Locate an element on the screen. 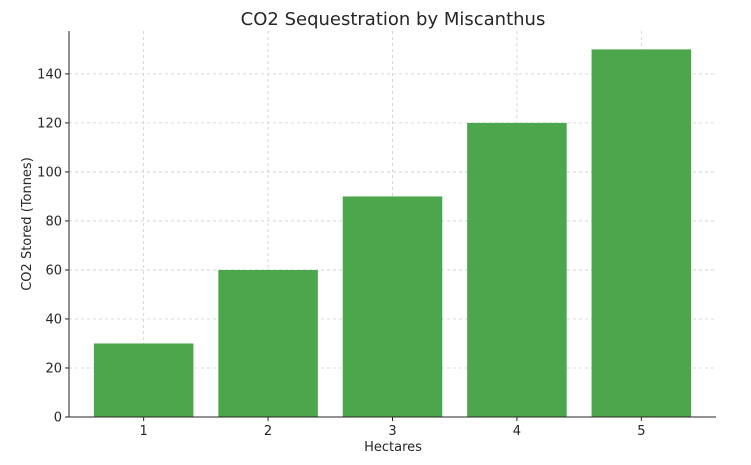 The width and height of the screenshot is (751, 465). y-tick-label: 60 is located at coordinates (53, 270).